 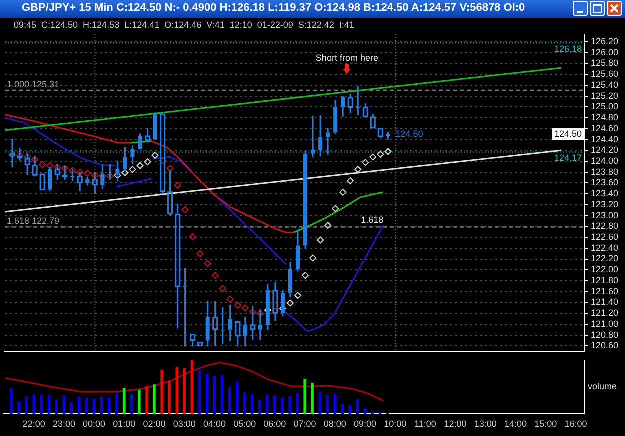 I want to click on ref-line-label: 124.17, so click(x=568, y=158).